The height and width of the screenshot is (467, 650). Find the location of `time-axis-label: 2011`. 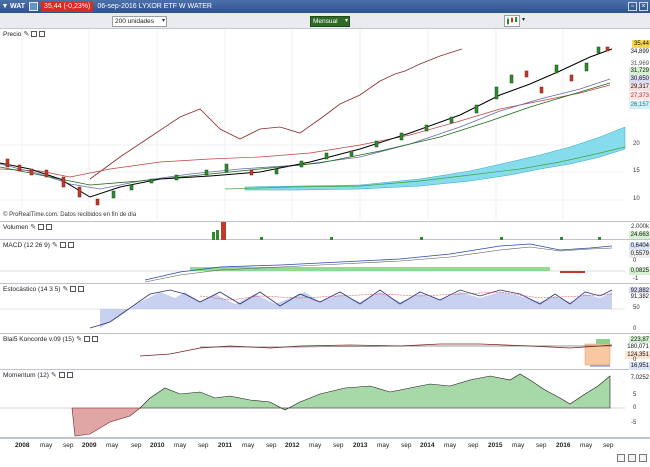

time-axis-label: 2011 is located at coordinates (225, 445).